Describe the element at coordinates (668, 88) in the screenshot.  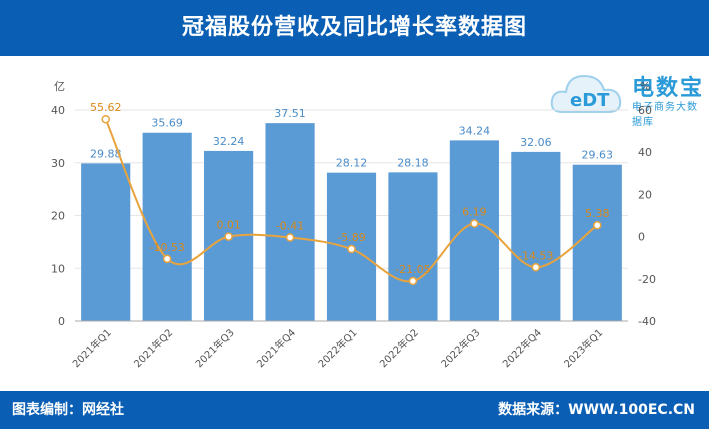
I see `logo-name: 电数宝` at that location.